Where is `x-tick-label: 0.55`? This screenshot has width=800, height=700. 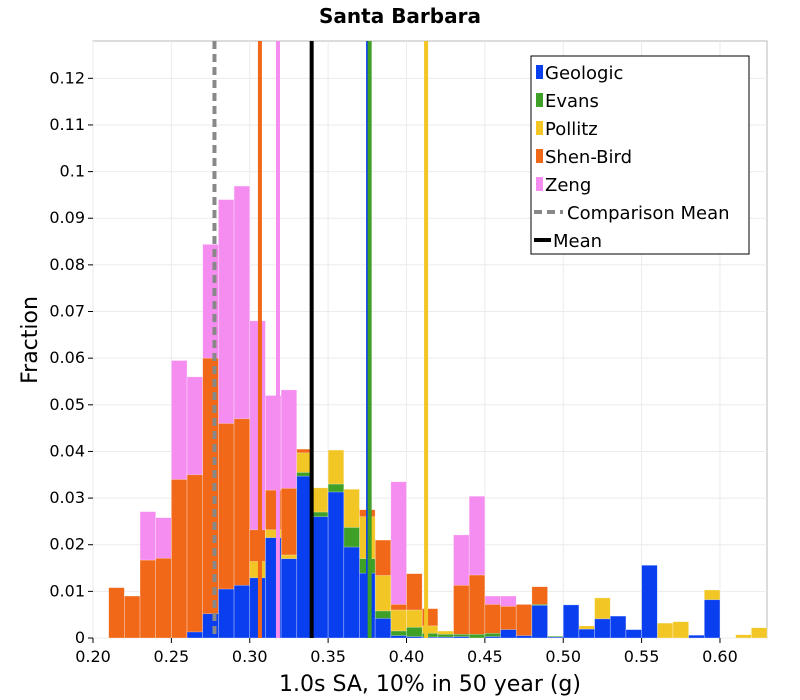 x-tick-label: 0.55 is located at coordinates (642, 656).